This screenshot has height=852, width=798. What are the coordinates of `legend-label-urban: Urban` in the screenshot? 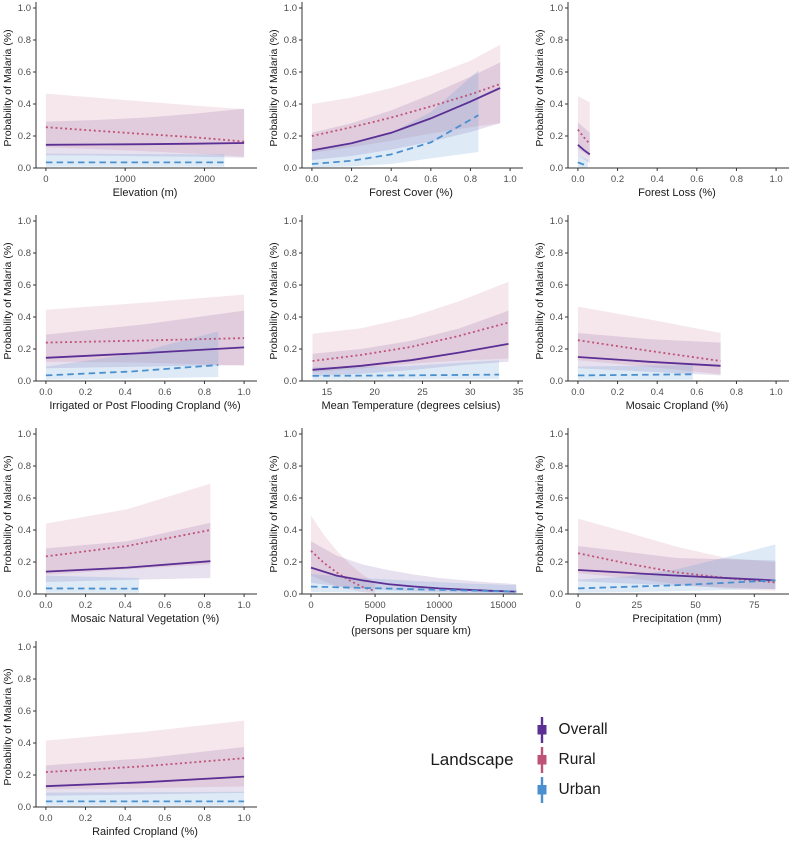 It's located at (579, 789).